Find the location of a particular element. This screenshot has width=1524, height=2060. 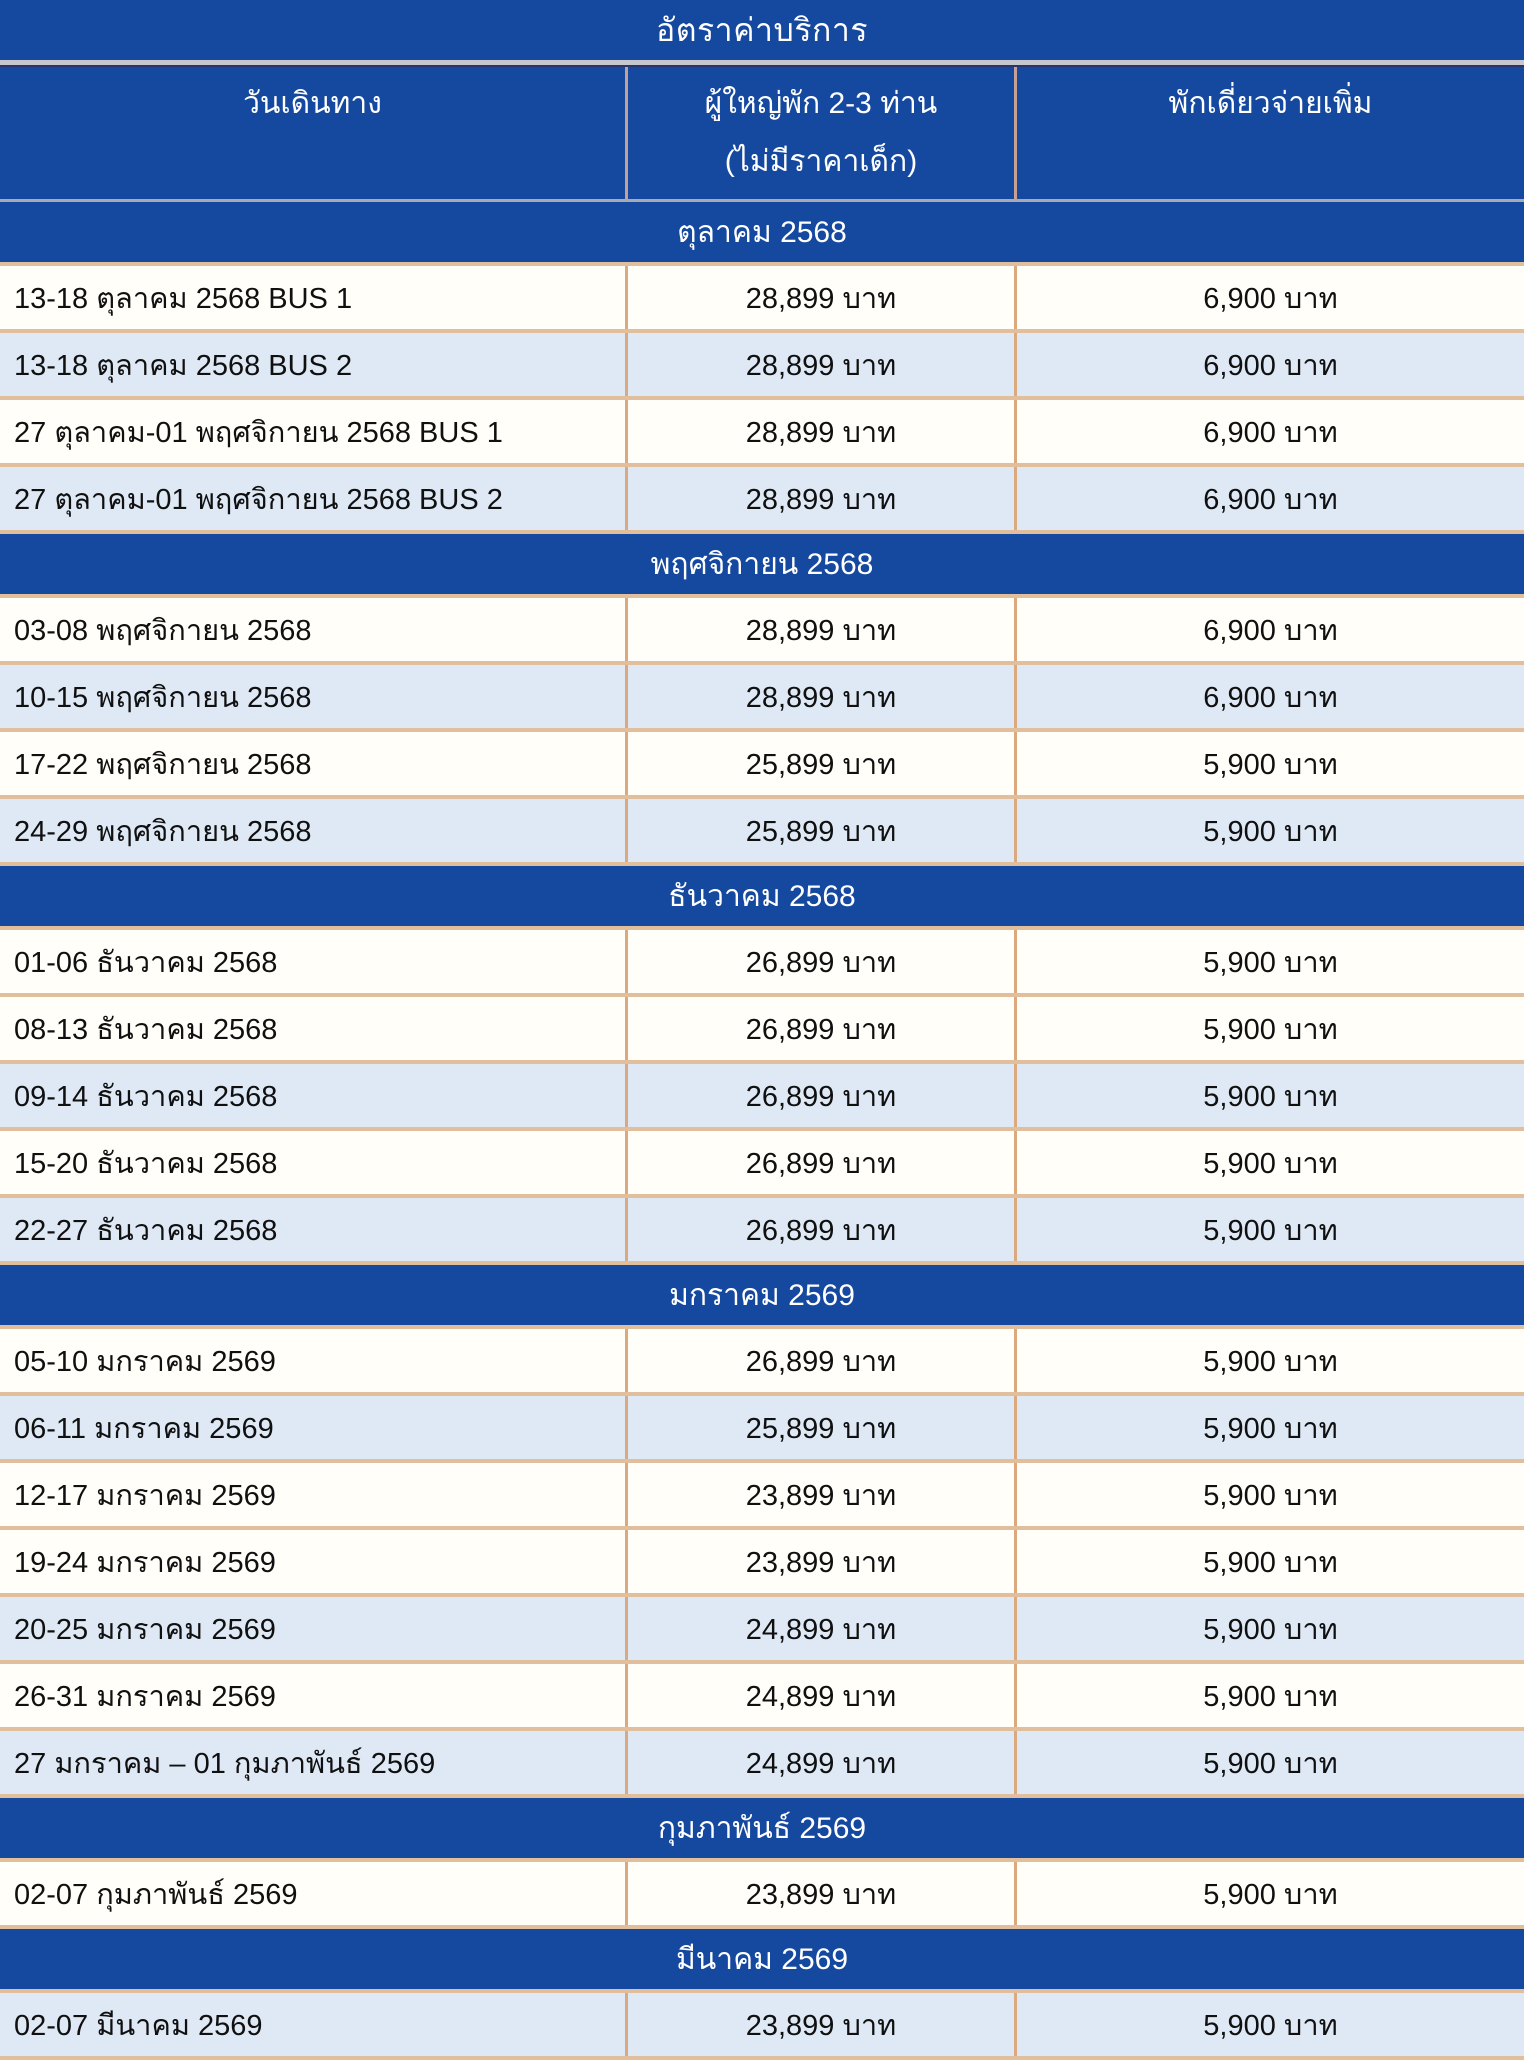

travel-date-cell-text: 22-27 ธันวาคม 2568 is located at coordinates (146, 1230).